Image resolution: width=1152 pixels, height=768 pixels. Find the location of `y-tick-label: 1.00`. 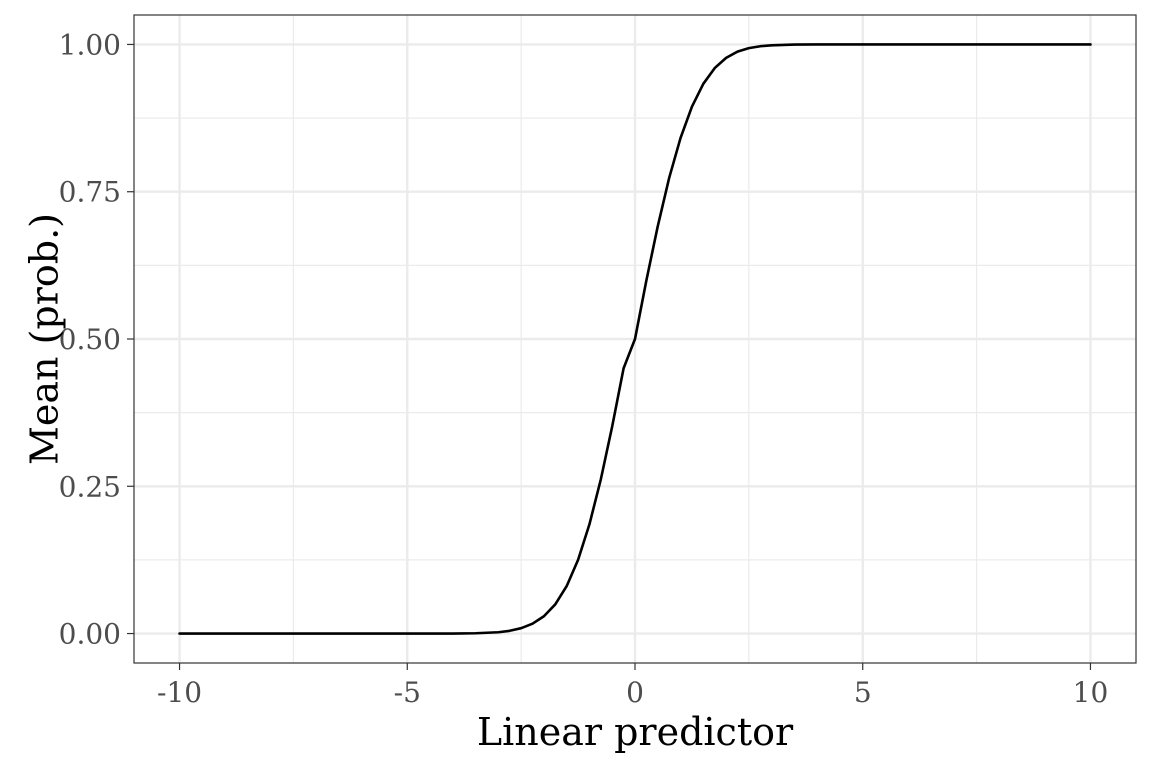

y-tick-label: 1.00 is located at coordinates (90, 44).